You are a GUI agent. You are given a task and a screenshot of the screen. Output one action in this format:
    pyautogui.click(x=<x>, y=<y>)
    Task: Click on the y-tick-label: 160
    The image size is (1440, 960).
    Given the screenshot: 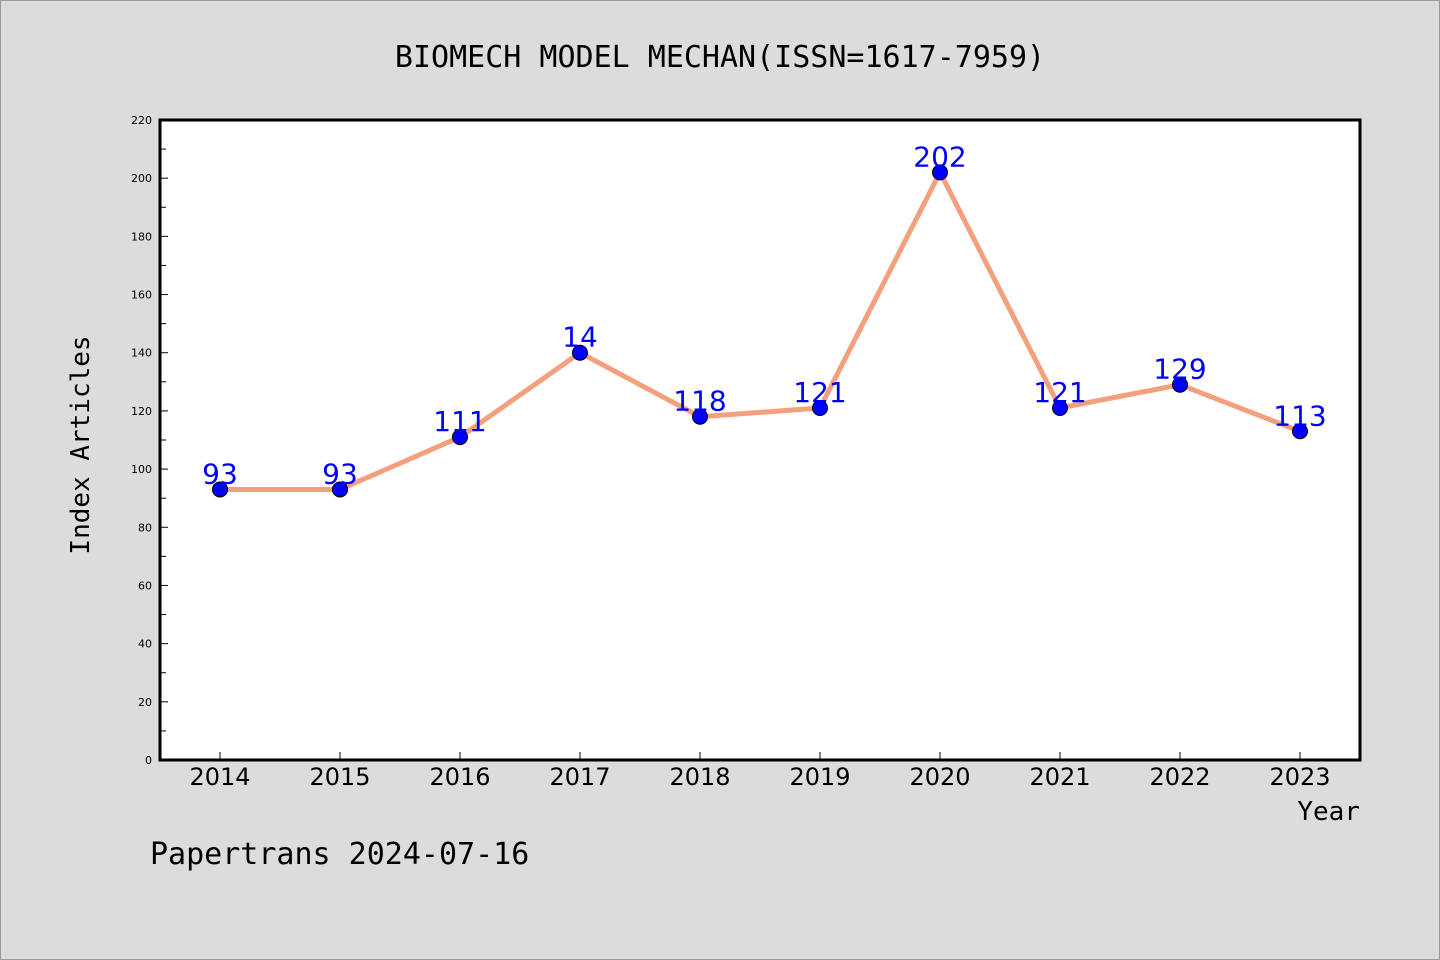 What is the action you would take?
    pyautogui.click(x=141, y=295)
    